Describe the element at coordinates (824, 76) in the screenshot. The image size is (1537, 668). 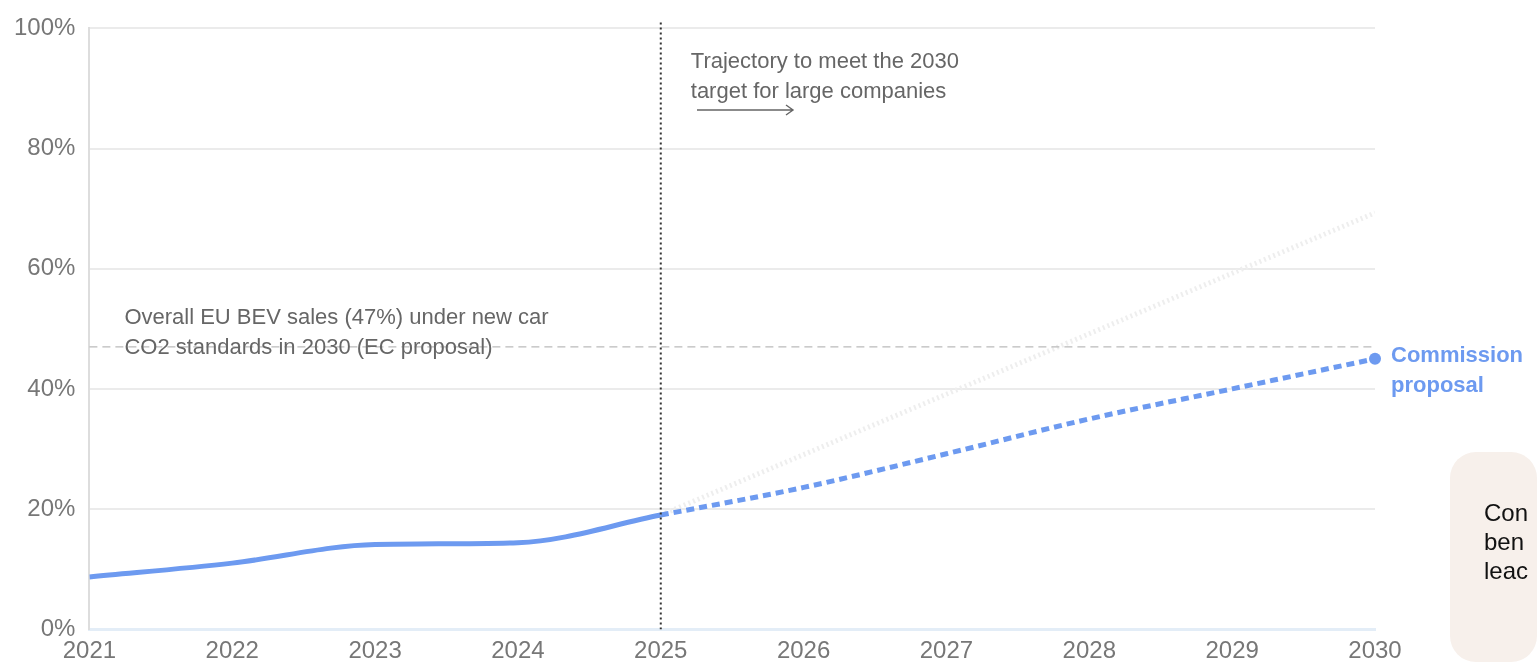
I see `ref-line-label: Trajectory to meet the 2030 target for large companies` at that location.